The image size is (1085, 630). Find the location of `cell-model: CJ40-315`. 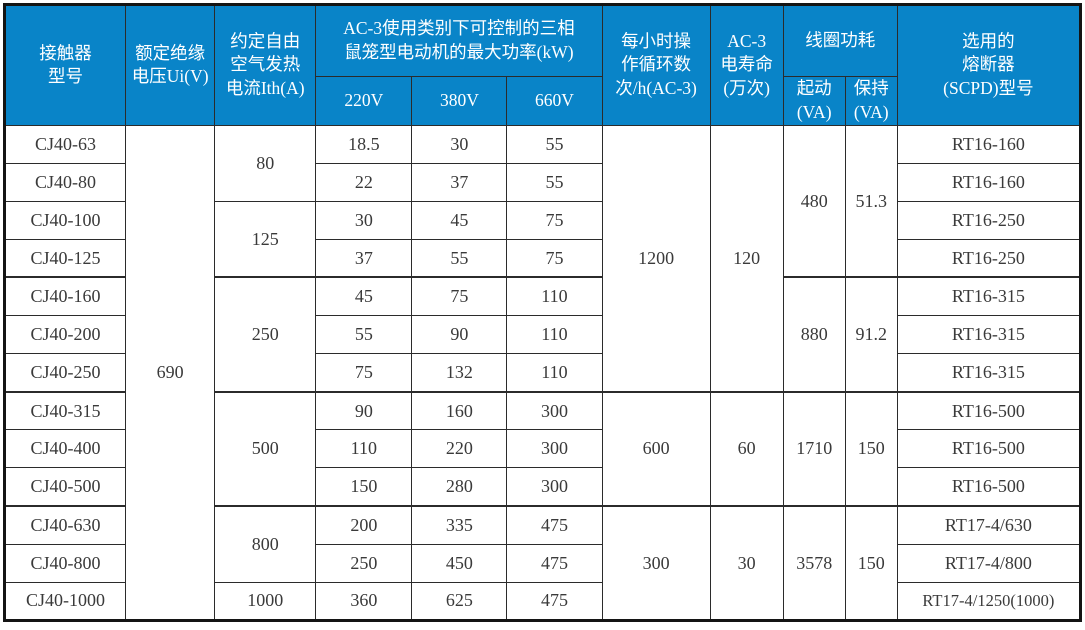

cell-model: CJ40-315 is located at coordinates (65, 410).